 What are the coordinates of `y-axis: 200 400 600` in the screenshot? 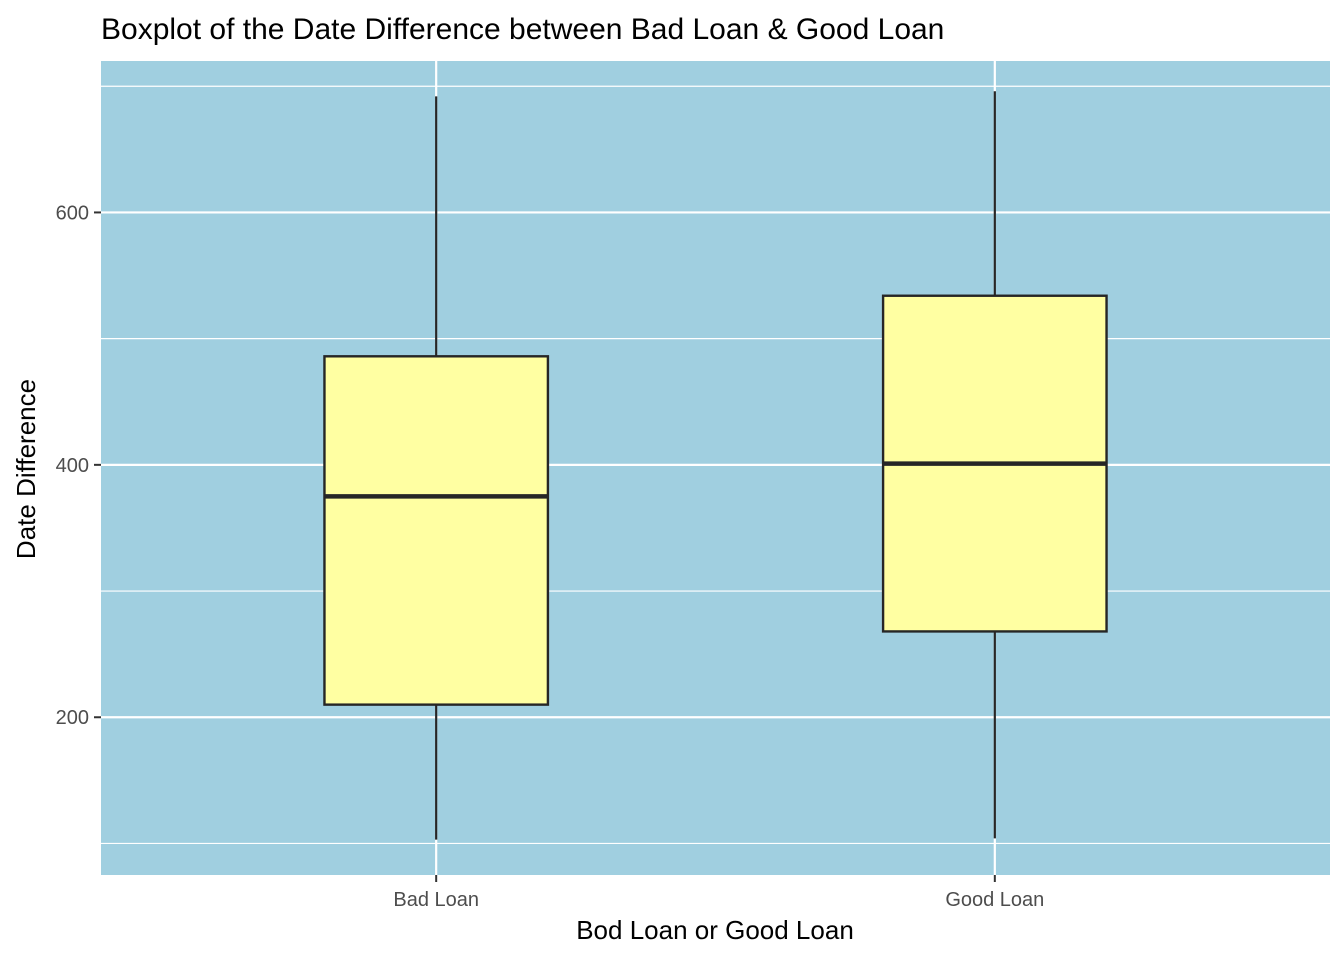 It's located at (78, 465).